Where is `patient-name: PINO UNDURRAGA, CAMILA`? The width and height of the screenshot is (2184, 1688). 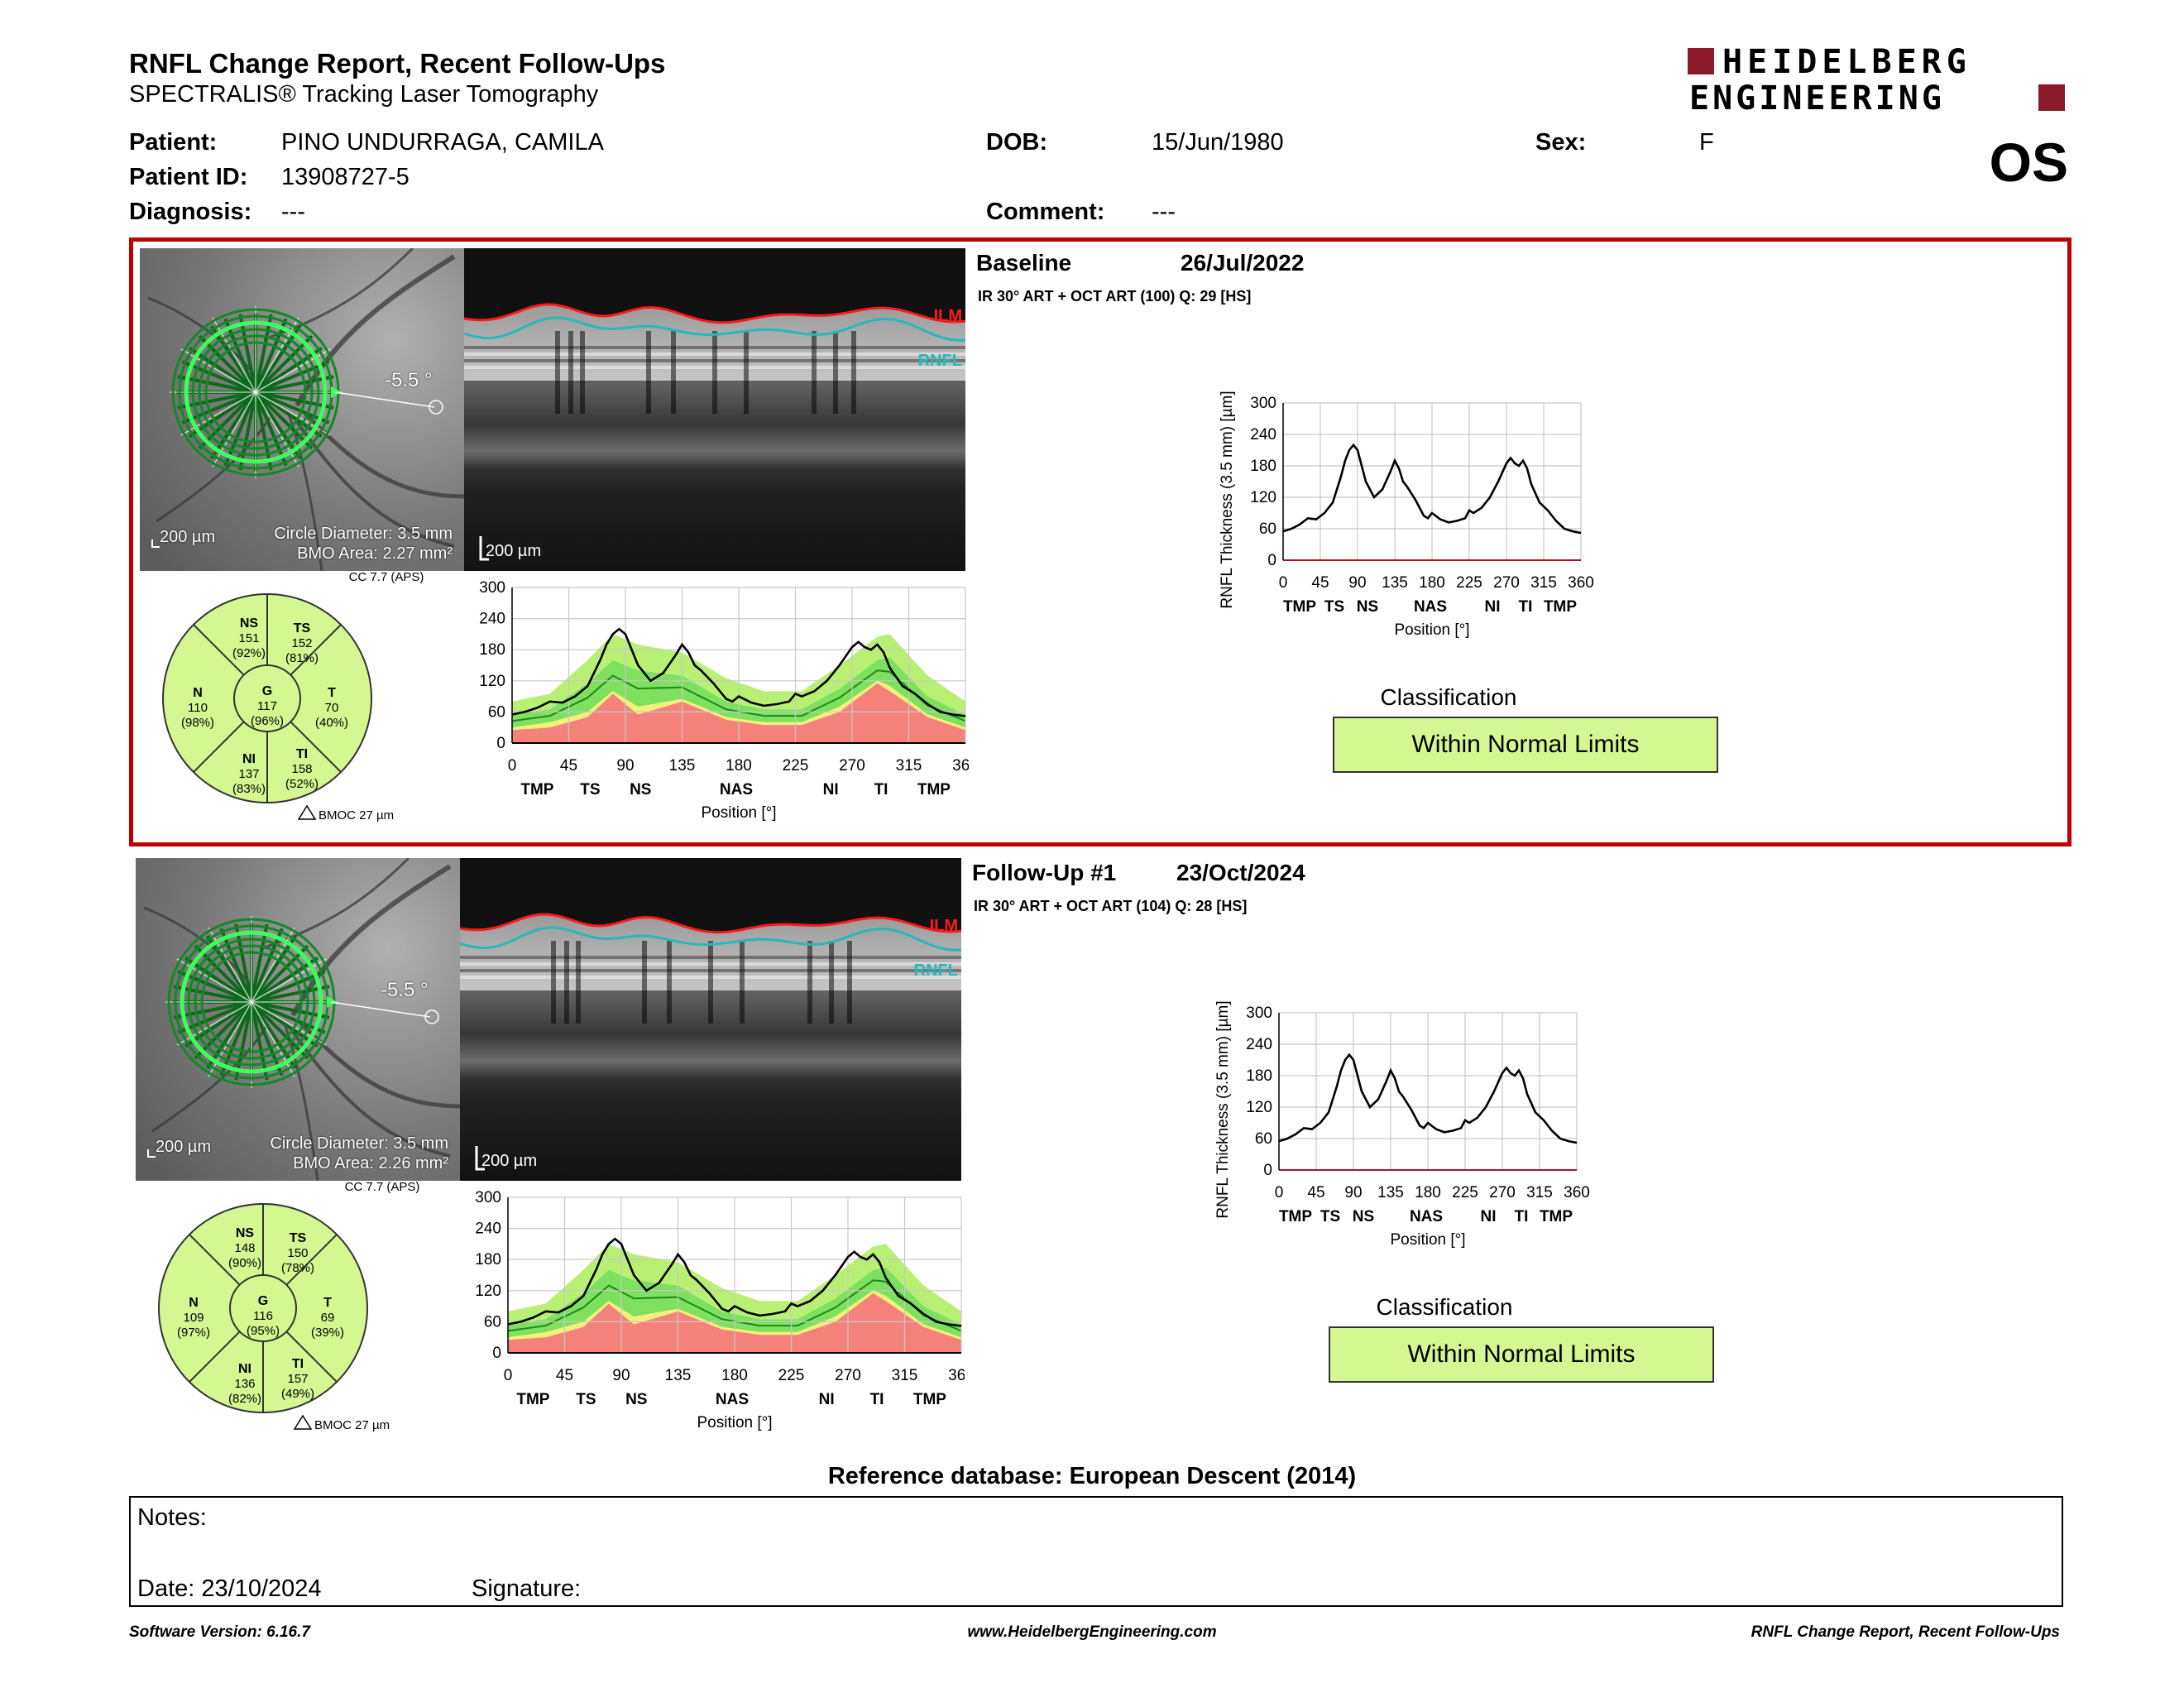 patient-name: PINO UNDURRAGA, CAMILA is located at coordinates (442, 142).